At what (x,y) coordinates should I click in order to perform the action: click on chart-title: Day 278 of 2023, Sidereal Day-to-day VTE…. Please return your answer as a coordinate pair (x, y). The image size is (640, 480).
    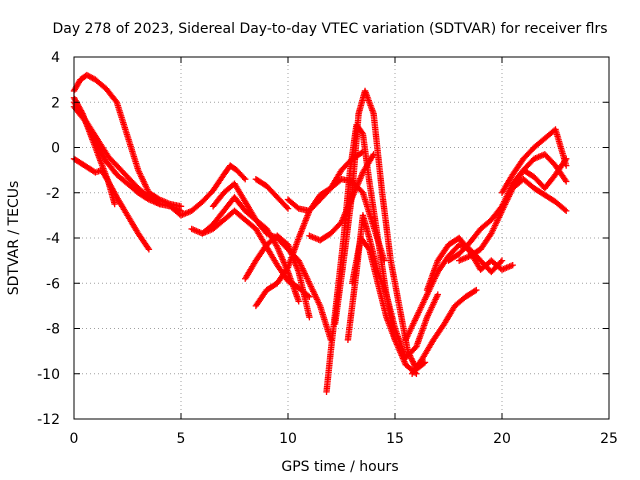
    Looking at the image, I should click on (329, 29).